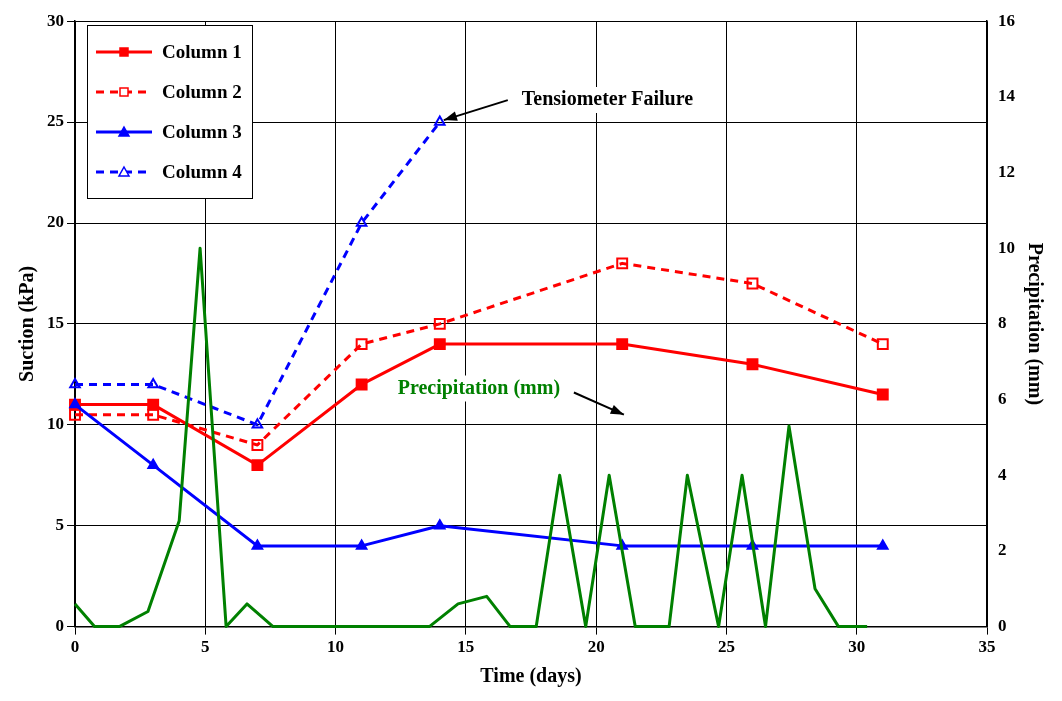  Describe the element at coordinates (1006, 171) in the screenshot. I see `y2-tick-label: 12` at that location.